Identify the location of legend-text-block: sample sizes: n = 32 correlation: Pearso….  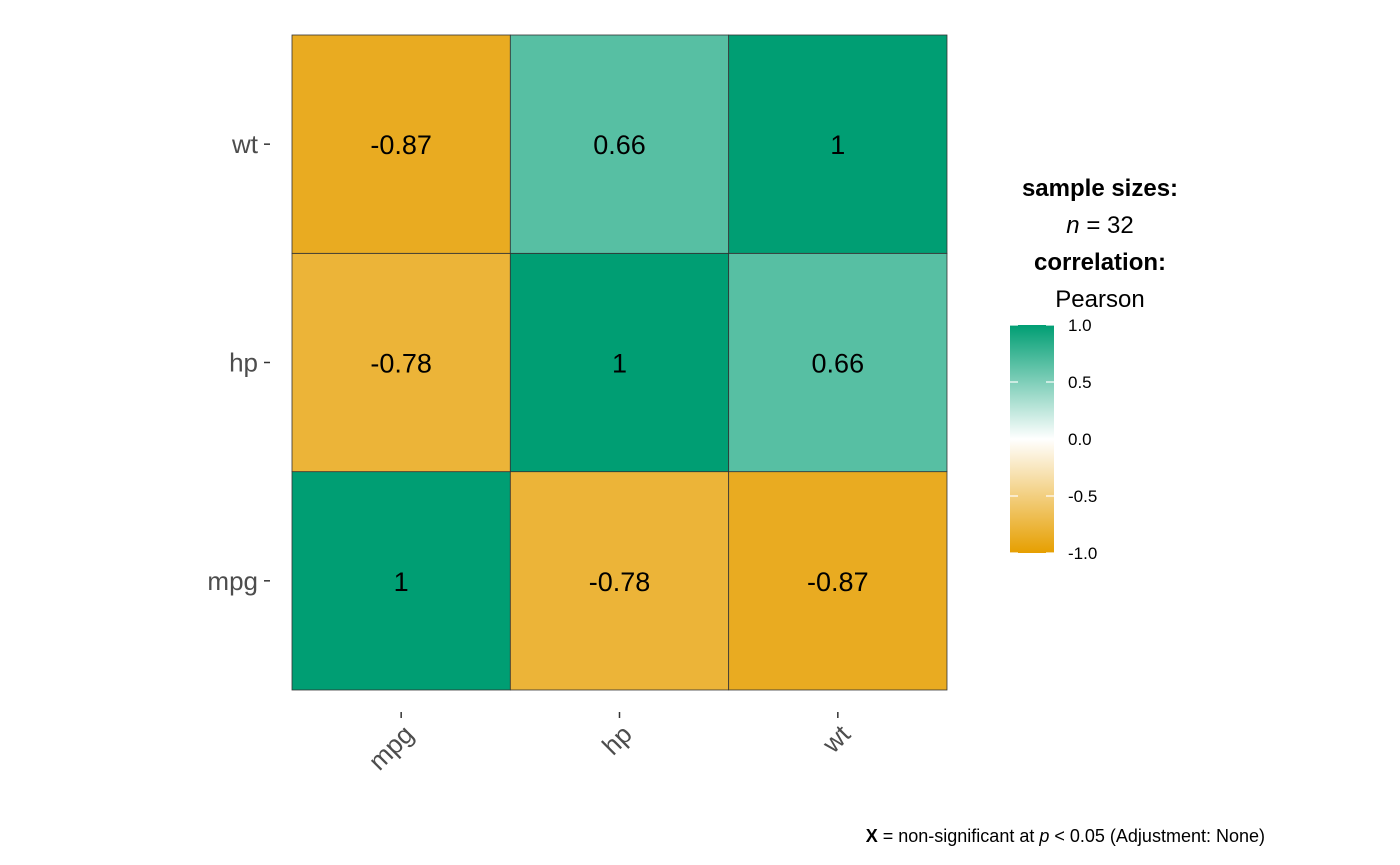
(1100, 244).